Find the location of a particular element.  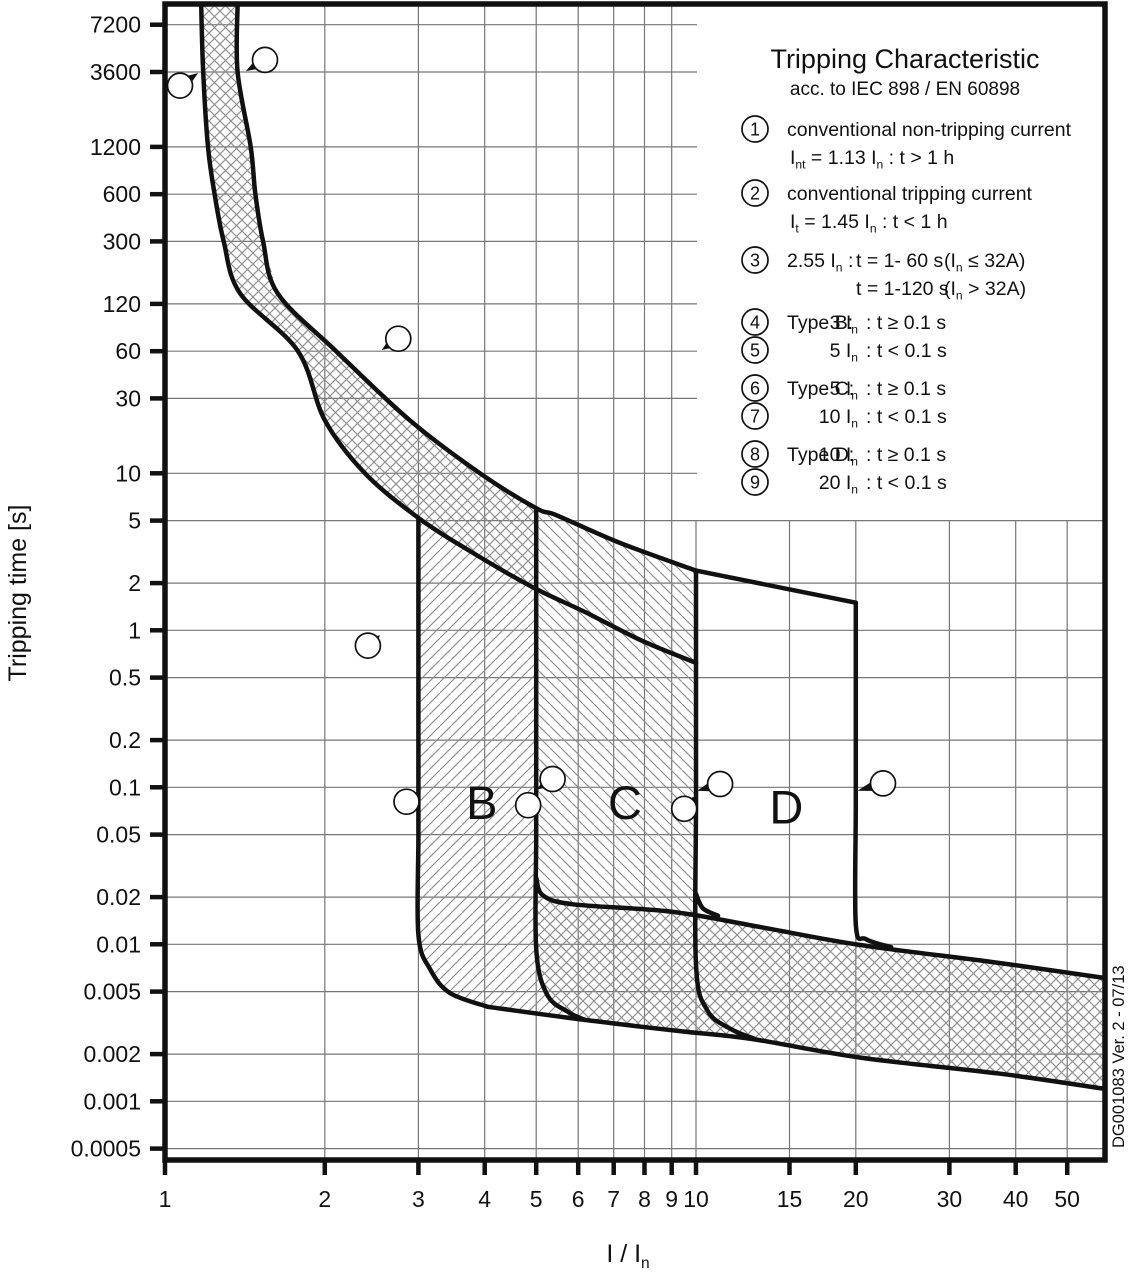

x-tick-label: 2 is located at coordinates (324, 1199).